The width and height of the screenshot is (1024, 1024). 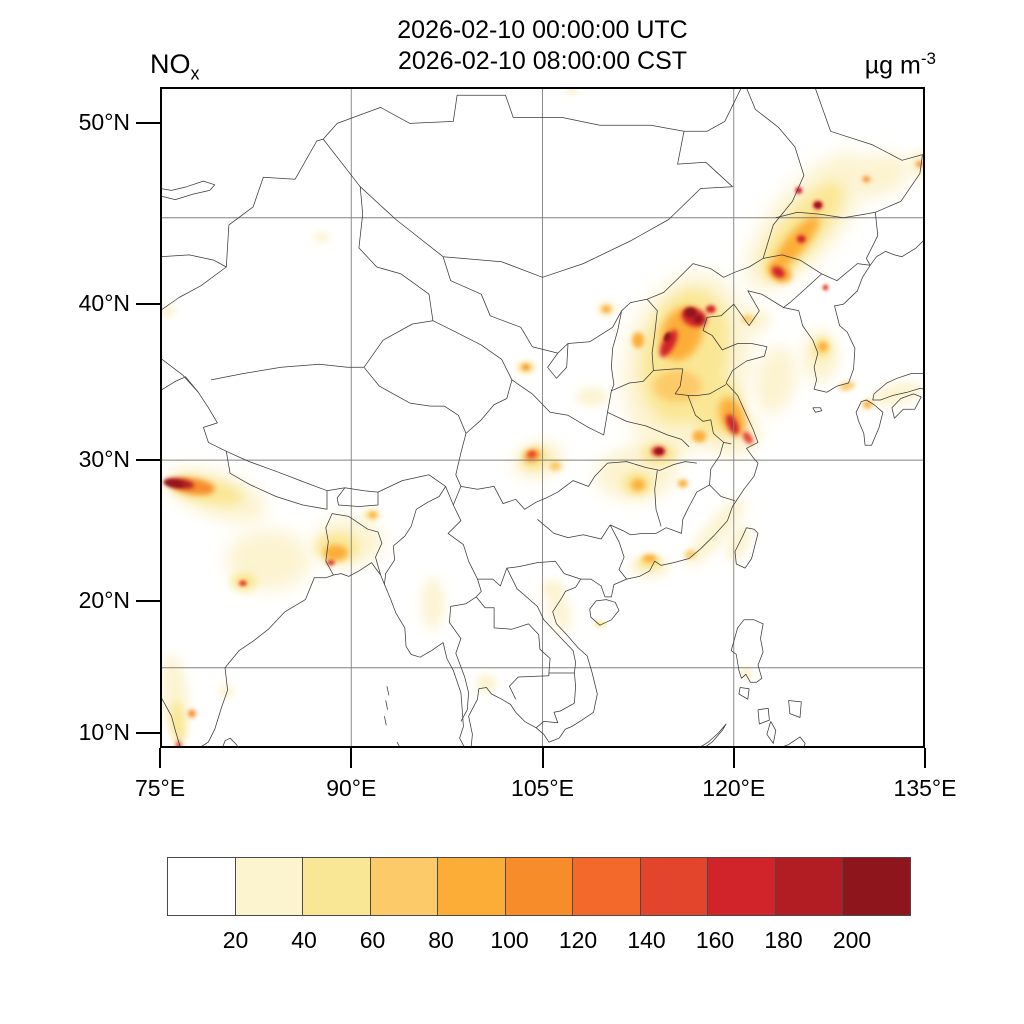 What do you see at coordinates (578, 940) in the screenshot?
I see `colorbar-tick-label: 120` at bounding box center [578, 940].